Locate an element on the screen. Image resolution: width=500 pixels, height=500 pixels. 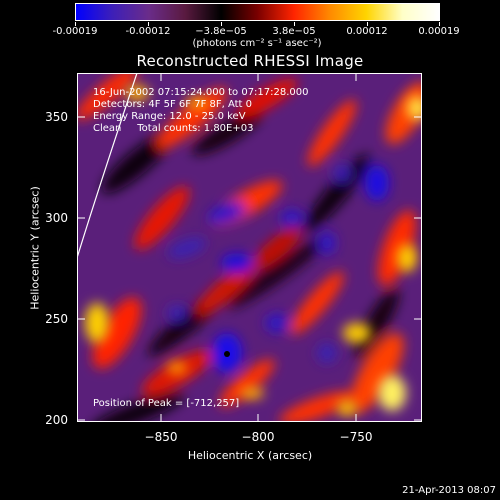
colorbar-label: 0.00012 is located at coordinates (367, 31).